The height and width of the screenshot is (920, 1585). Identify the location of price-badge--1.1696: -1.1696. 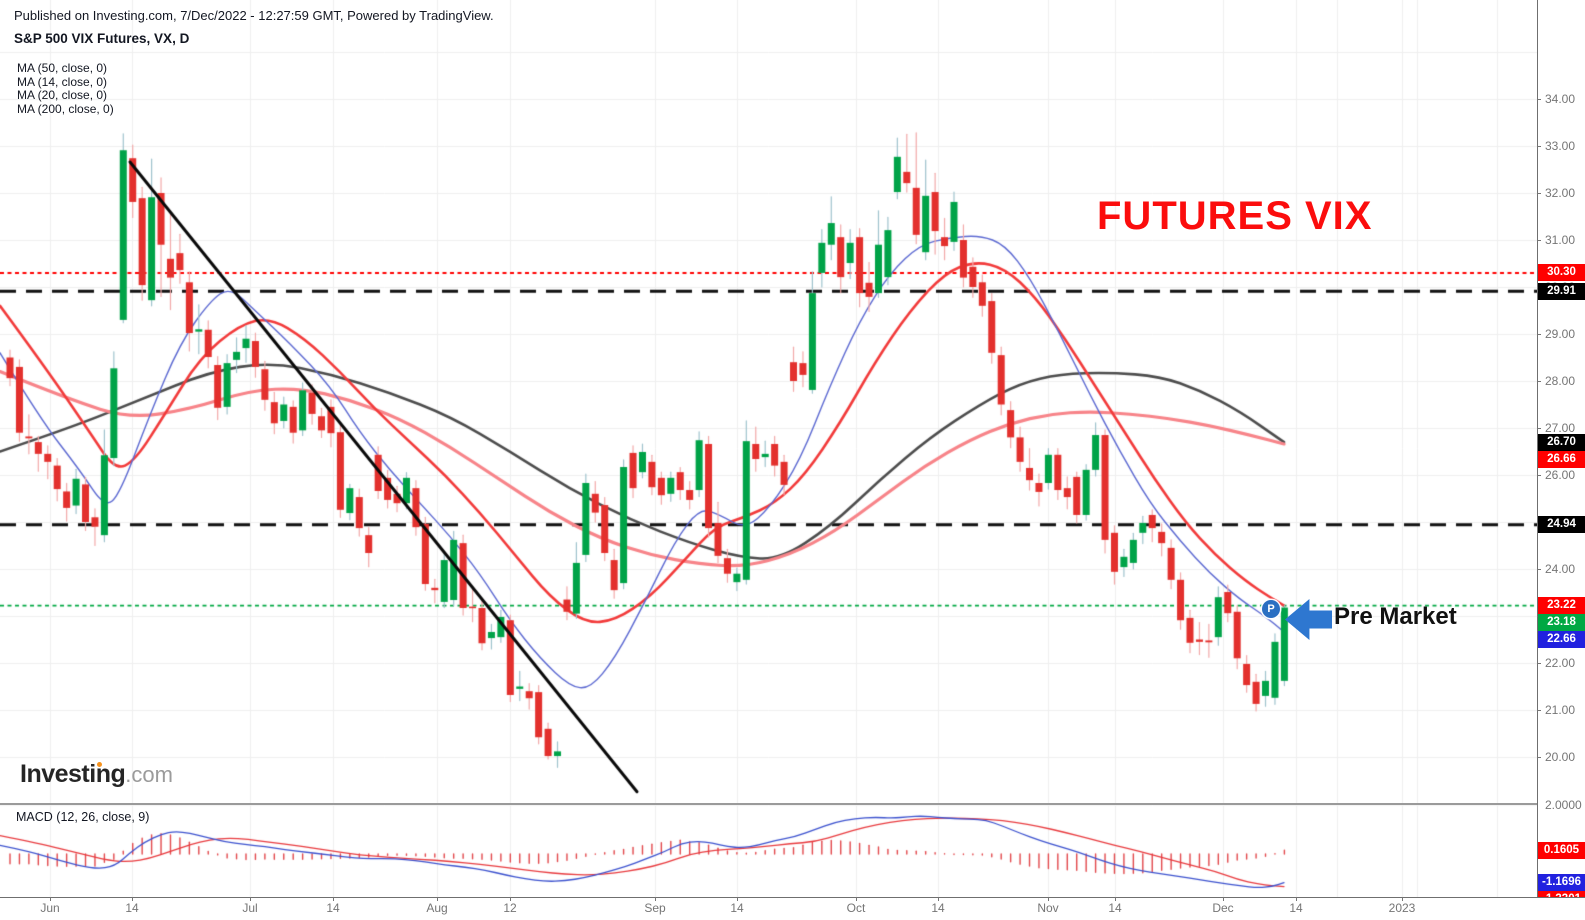
(1561, 883).